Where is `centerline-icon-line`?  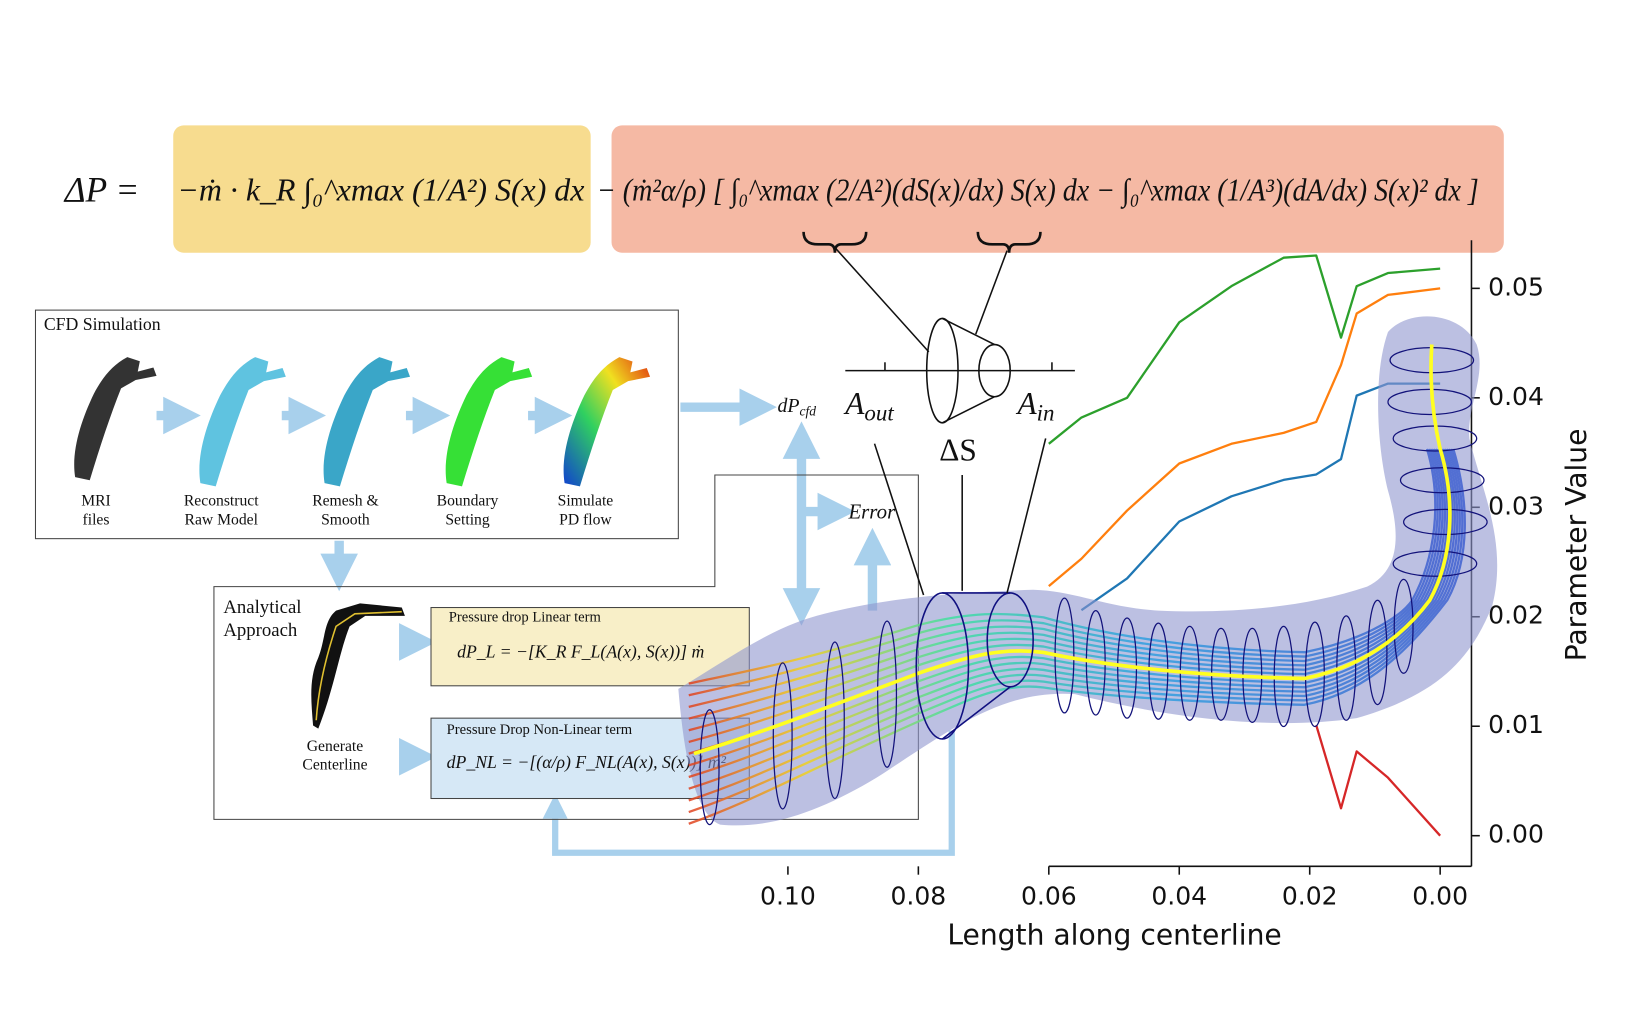
centerline-icon-line is located at coordinates (358, 665).